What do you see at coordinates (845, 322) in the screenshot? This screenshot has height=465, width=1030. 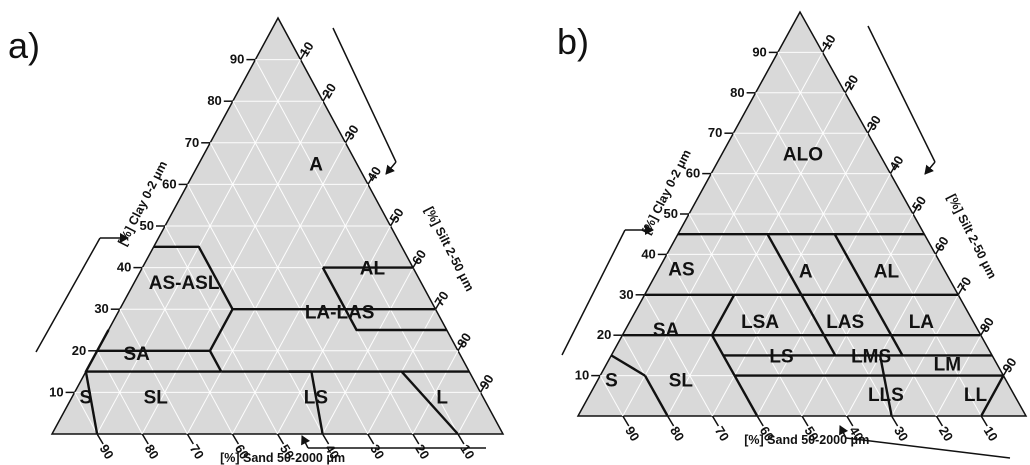 I see `region-label: LAS` at bounding box center [845, 322].